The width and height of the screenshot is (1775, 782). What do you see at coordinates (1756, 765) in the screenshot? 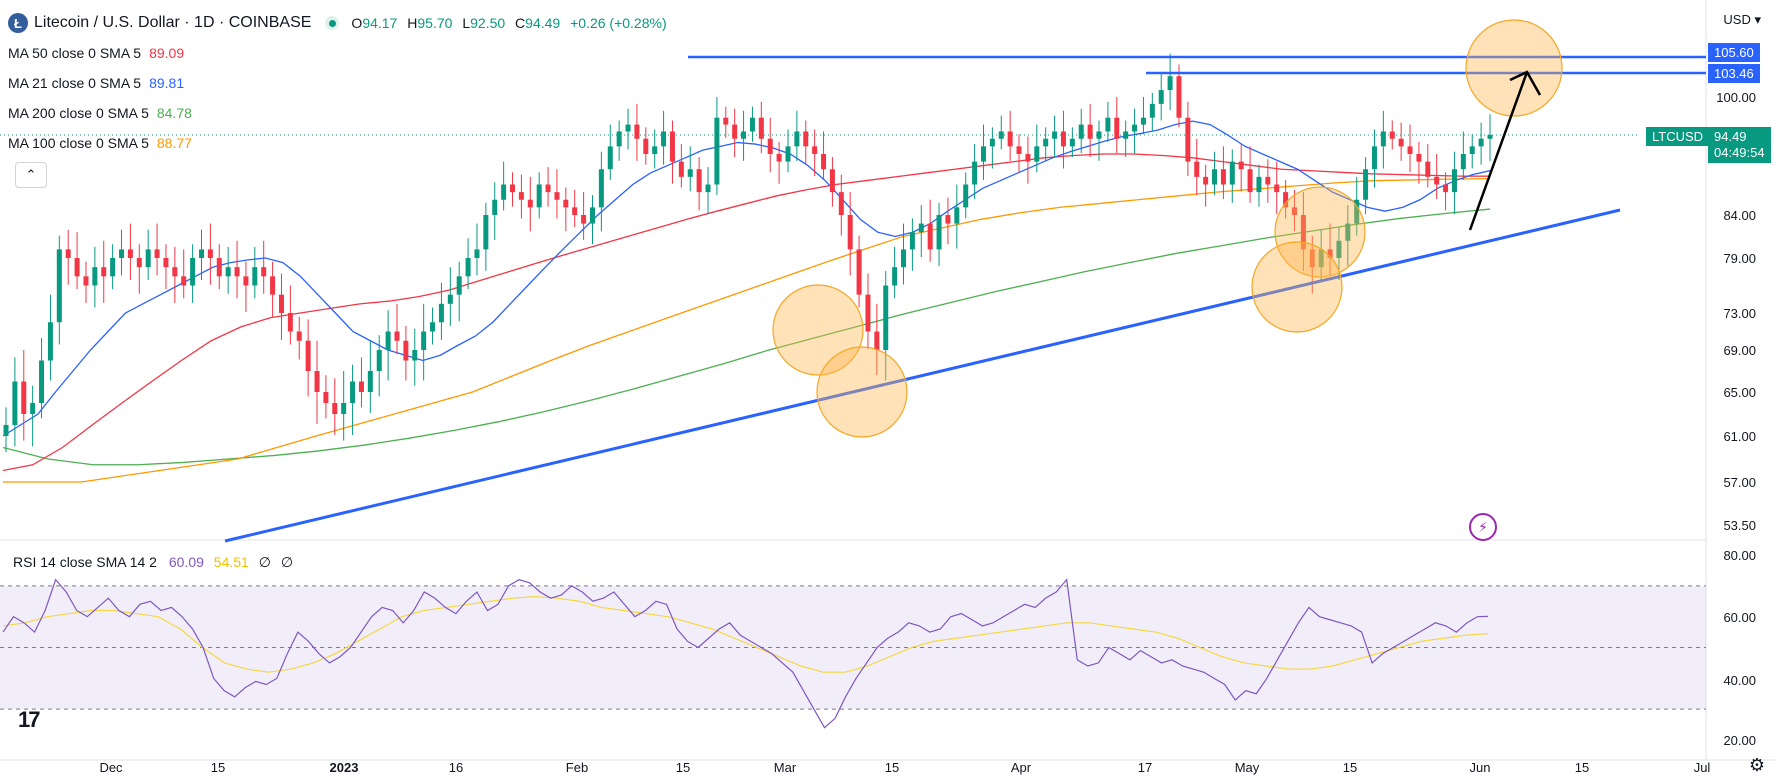
I see `gear-icon: ⚙` at bounding box center [1756, 765].